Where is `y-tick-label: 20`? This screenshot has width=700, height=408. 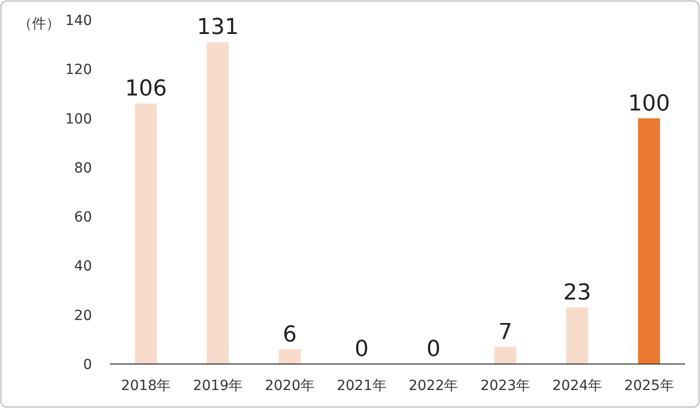 y-tick-label: 20 is located at coordinates (83, 316).